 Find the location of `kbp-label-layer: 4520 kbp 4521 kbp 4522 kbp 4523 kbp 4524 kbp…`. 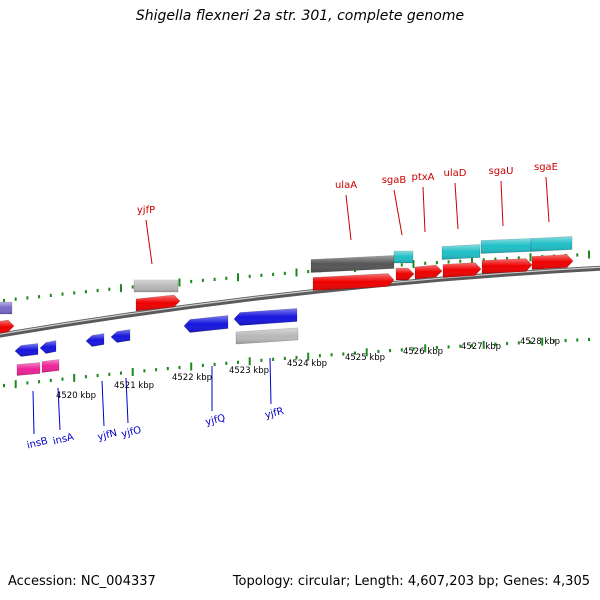

kbp-label-layer: 4520 kbp 4521 kbp 4522 kbp 4523 kbp 4524 kbp… is located at coordinates (308, 369).